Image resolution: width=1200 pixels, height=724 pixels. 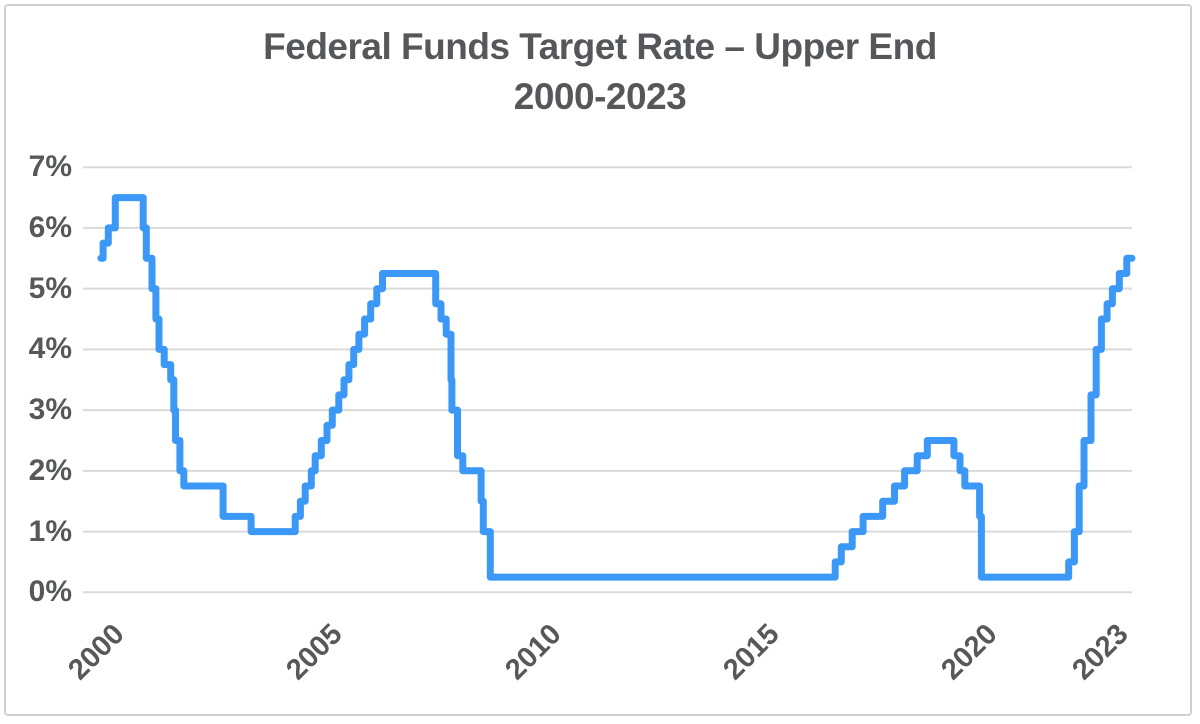 What do you see at coordinates (50, 531) in the screenshot?
I see `y-axis-tick-label: 1%` at bounding box center [50, 531].